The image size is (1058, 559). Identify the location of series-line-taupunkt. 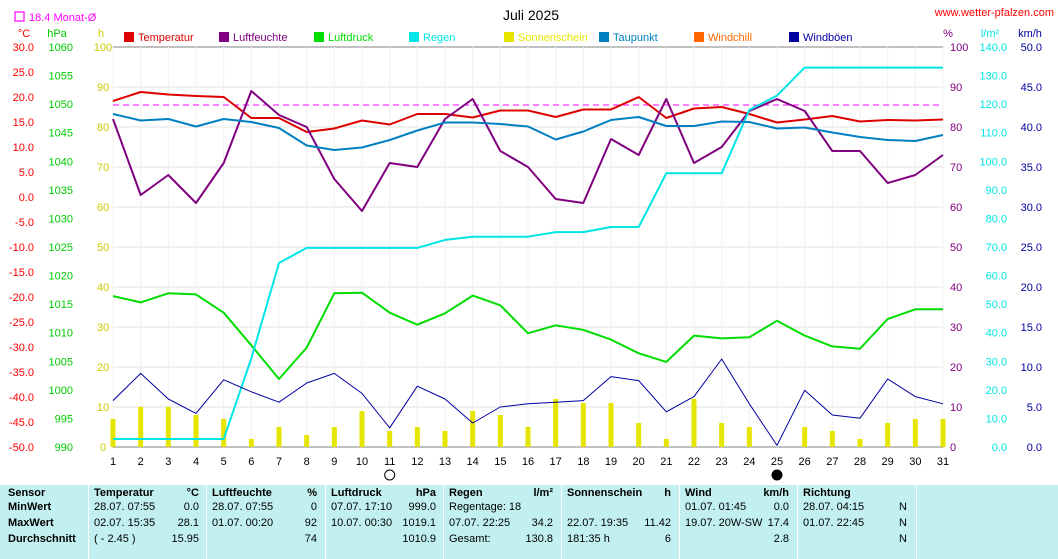
(528, 132).